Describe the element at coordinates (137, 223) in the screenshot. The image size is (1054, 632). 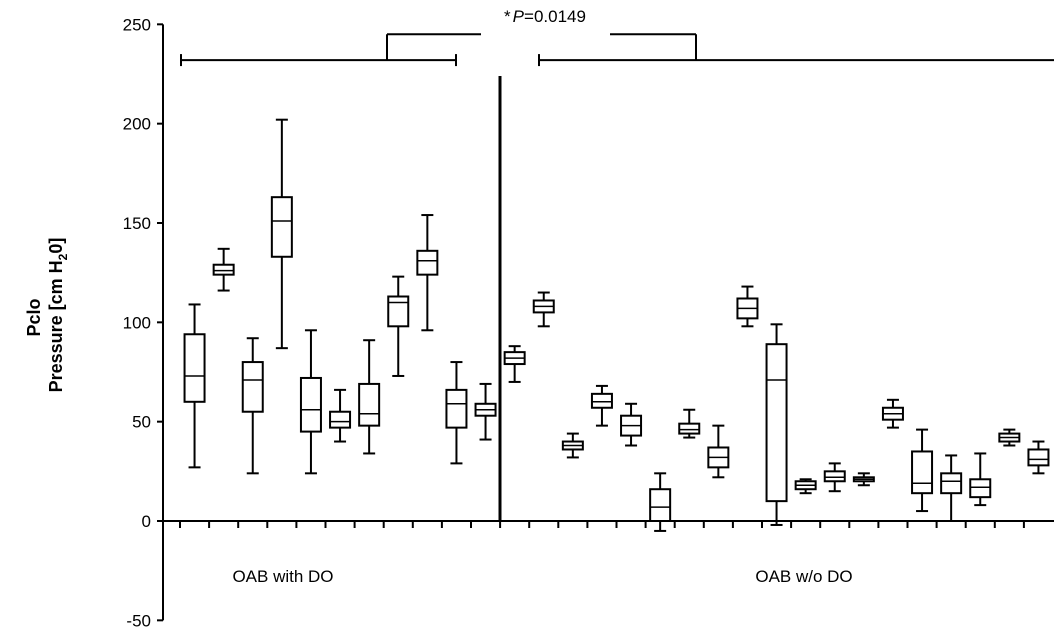
I see `y-tick-label: 150` at that location.